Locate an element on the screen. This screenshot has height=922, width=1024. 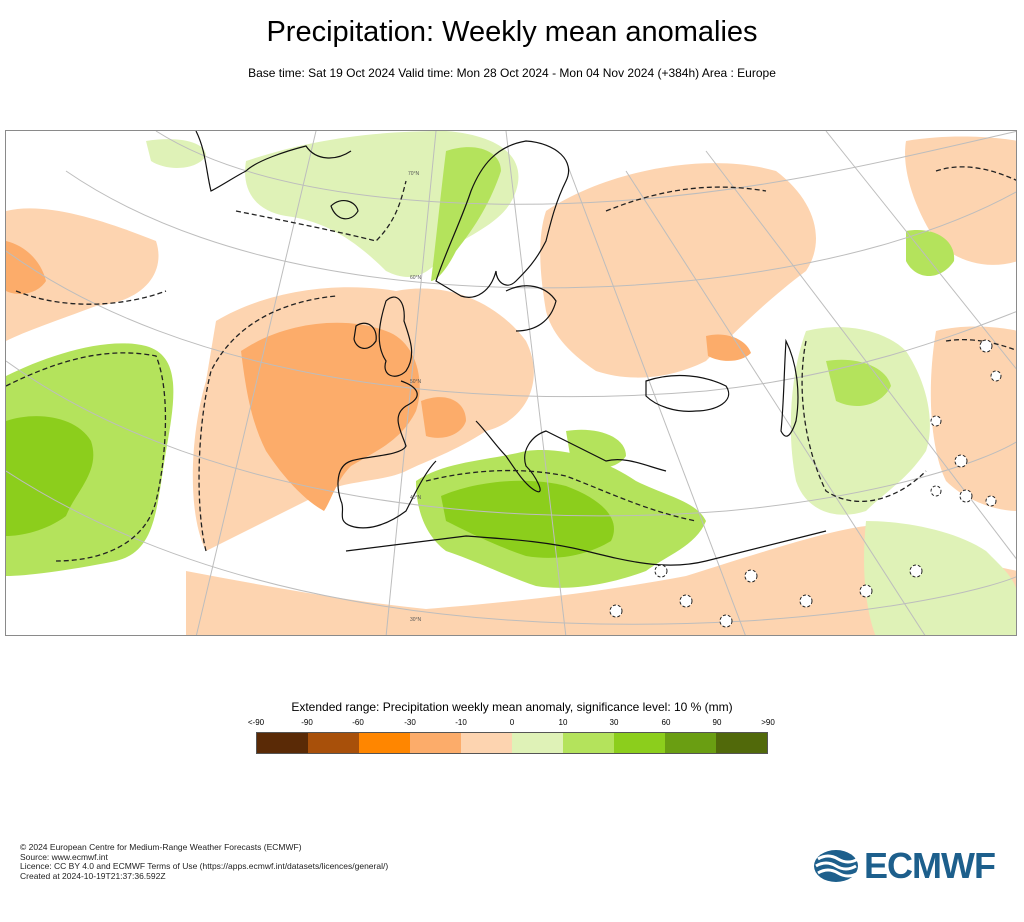
legend-tick: -30 is located at coordinates (410, 722).